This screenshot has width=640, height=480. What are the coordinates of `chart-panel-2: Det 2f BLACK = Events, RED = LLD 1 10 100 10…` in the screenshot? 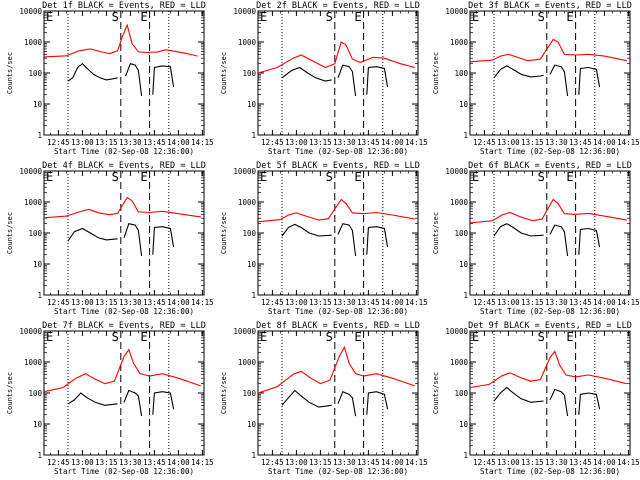 It's located at (324, 78).